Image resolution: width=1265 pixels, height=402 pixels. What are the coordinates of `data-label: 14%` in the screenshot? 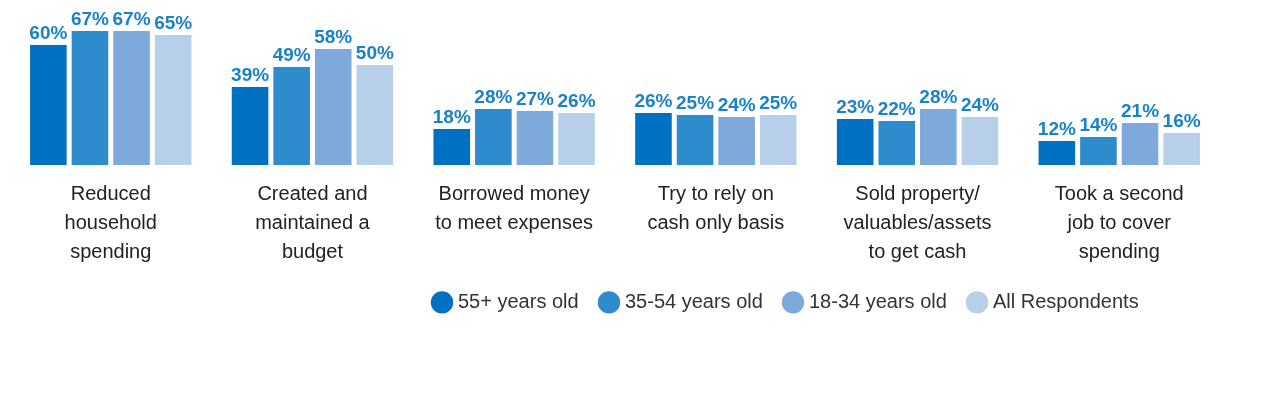 It's located at (1098, 125).